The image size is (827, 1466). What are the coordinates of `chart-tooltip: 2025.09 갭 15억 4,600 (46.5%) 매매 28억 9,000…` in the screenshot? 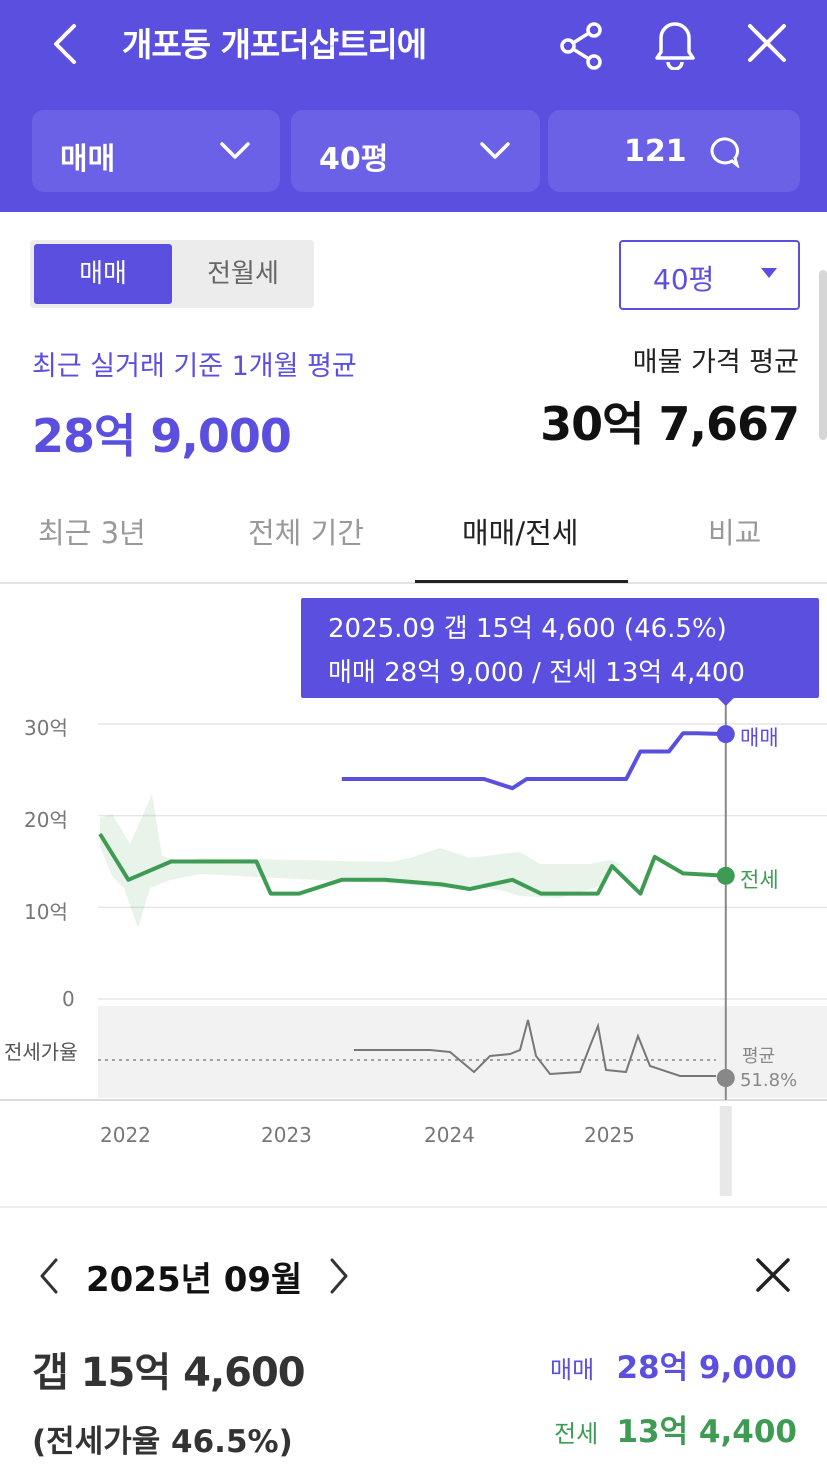 It's located at (560, 648).